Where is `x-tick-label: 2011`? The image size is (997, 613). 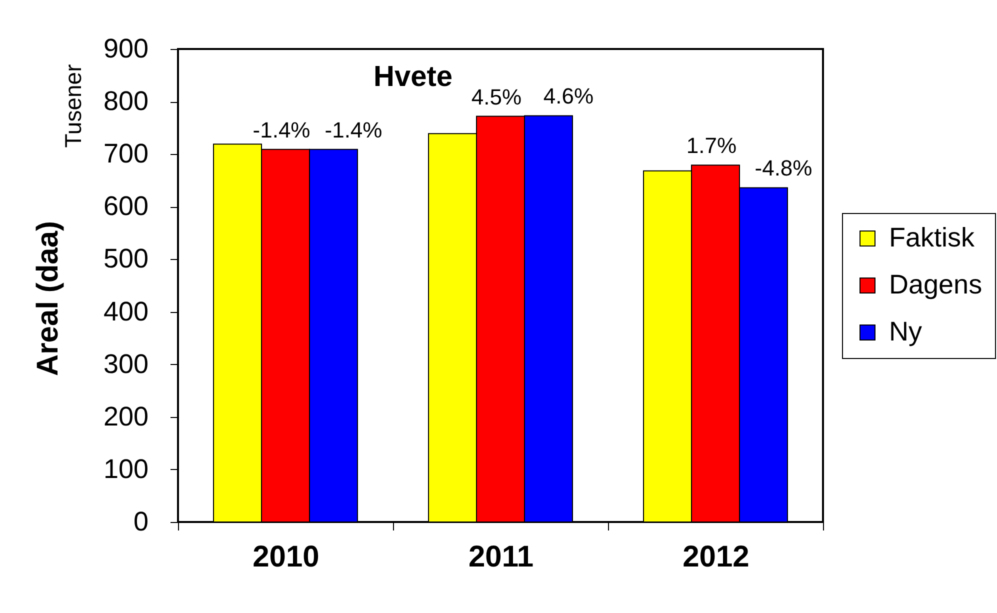
x-tick-label: 2011 is located at coordinates (501, 557).